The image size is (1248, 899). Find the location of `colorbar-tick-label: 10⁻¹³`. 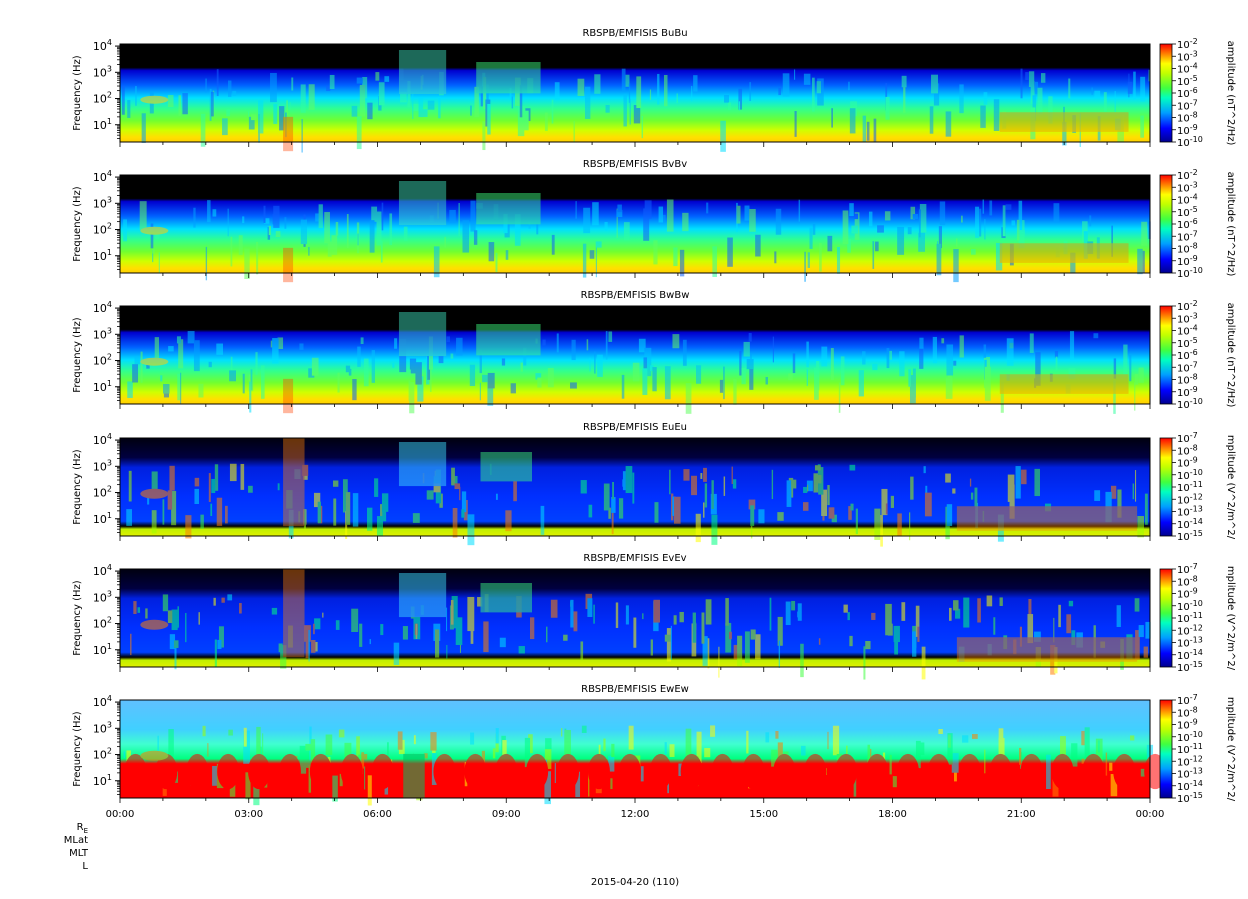

colorbar-tick-label: 10⁻¹³ is located at coordinates (1190, 512).